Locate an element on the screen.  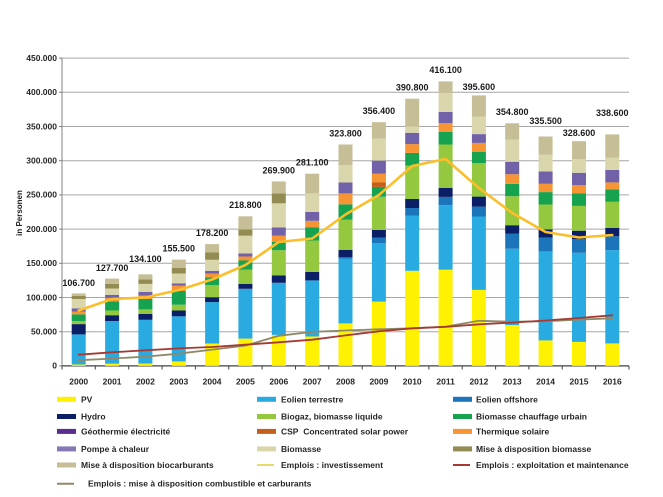
svg-text: Géothermie électricité is located at coordinates (126, 431).